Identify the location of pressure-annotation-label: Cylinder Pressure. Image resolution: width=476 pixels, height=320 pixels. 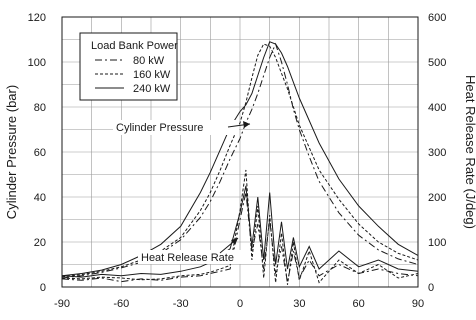
(159, 128).